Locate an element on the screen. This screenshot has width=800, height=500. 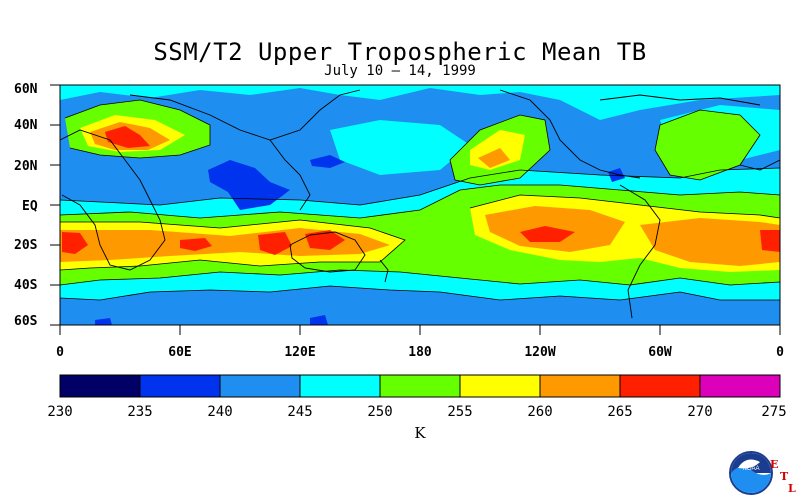
lat-label-40s: 40S is located at coordinates (26, 285).